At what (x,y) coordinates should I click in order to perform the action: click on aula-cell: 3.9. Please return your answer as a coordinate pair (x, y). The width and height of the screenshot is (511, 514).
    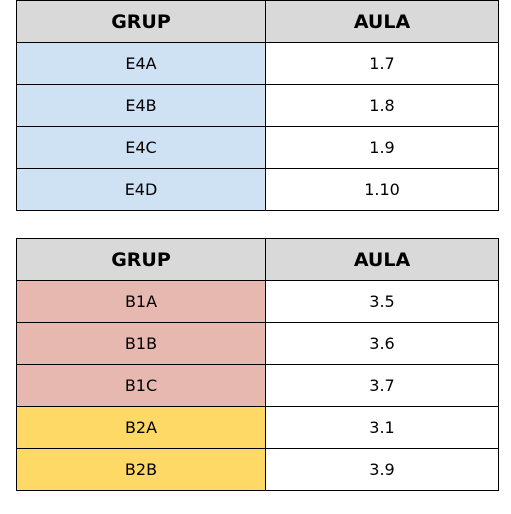
    Looking at the image, I should click on (382, 469).